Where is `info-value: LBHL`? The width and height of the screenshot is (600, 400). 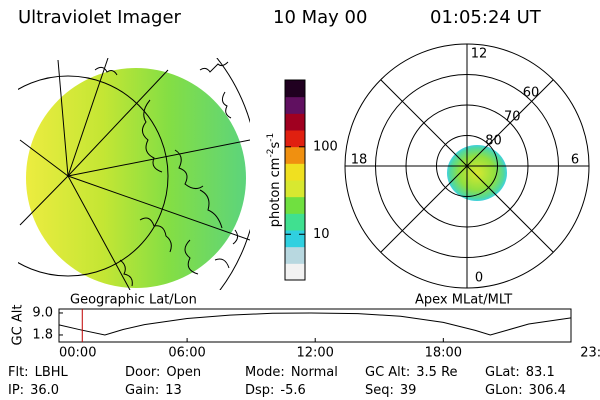
info-value: LBHL is located at coordinates (52, 372).